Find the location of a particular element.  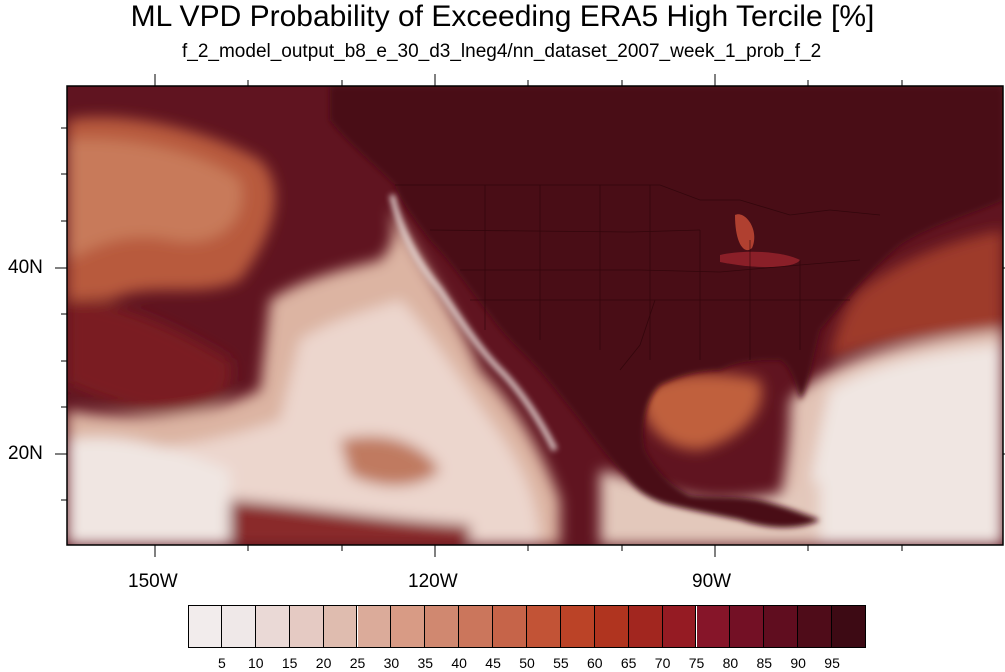

lon-label-120w: 120W is located at coordinates (433, 581).